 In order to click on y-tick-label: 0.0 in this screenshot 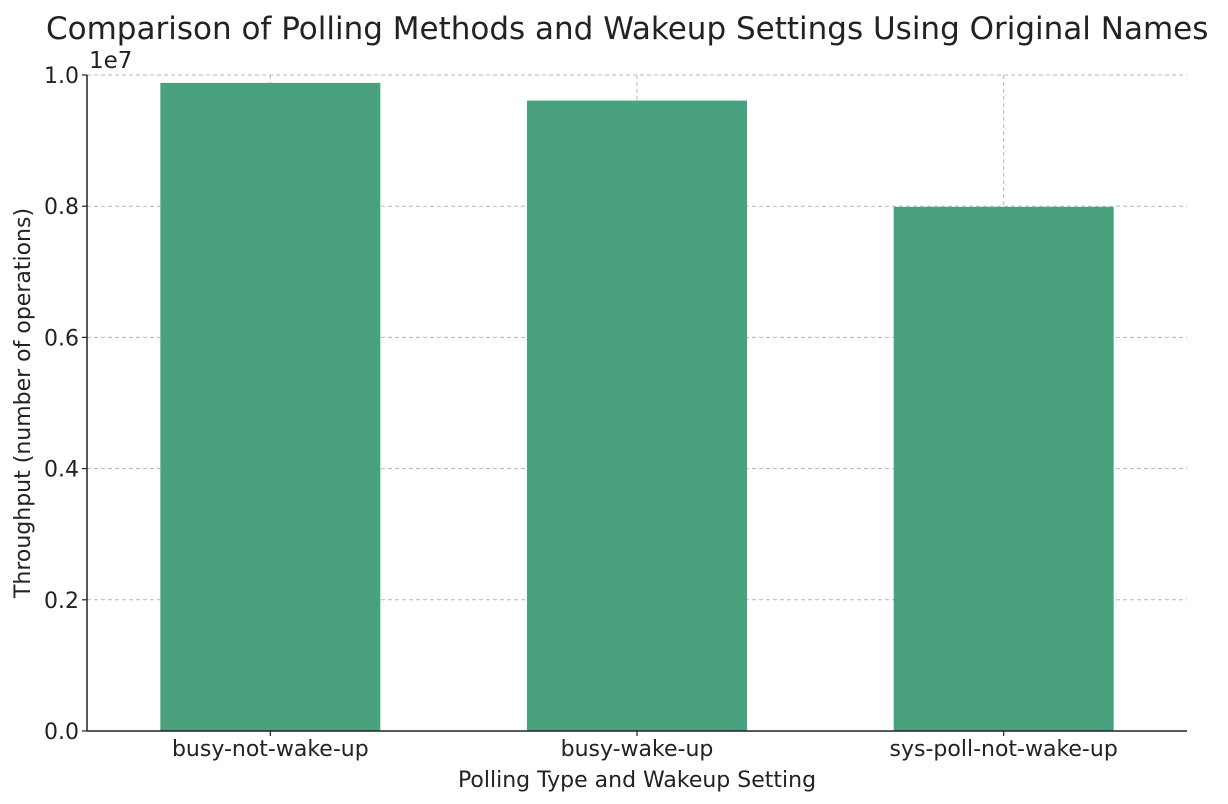, I will do `click(61, 732)`.